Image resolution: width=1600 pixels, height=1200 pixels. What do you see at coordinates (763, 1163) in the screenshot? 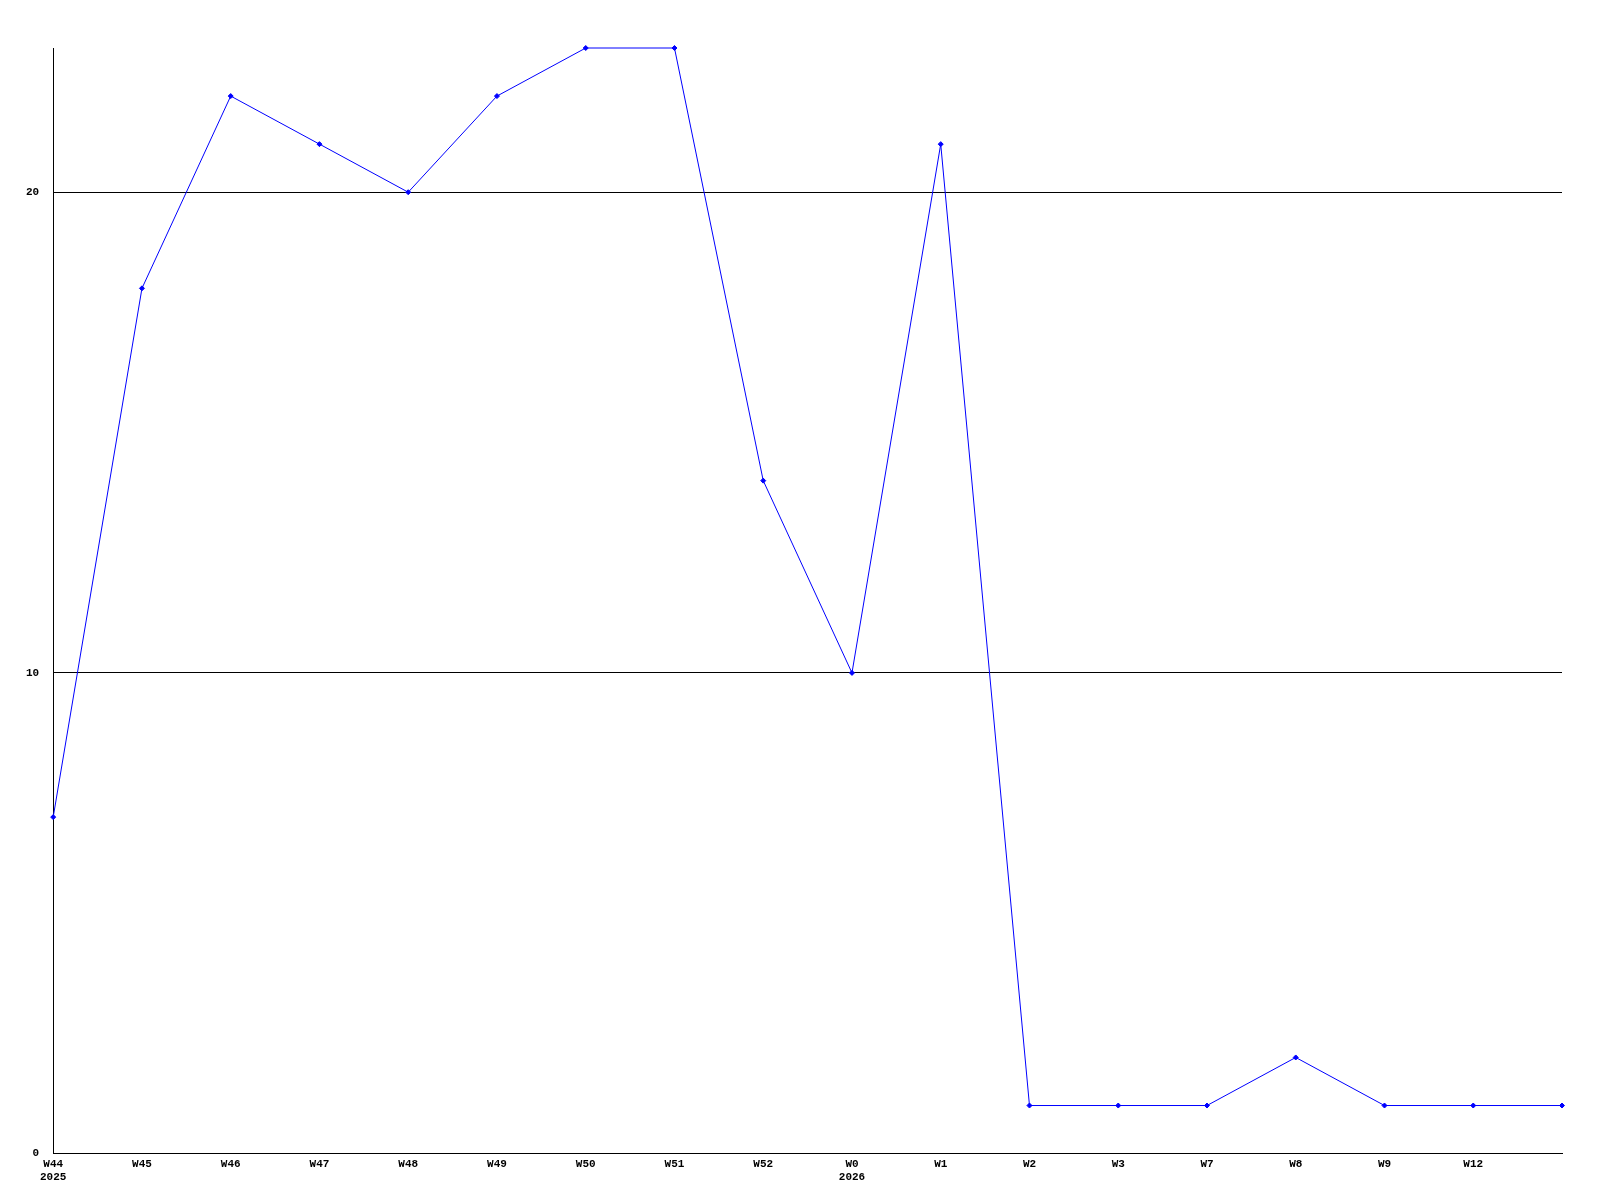
I see `x-tick-label: W52` at bounding box center [763, 1163].